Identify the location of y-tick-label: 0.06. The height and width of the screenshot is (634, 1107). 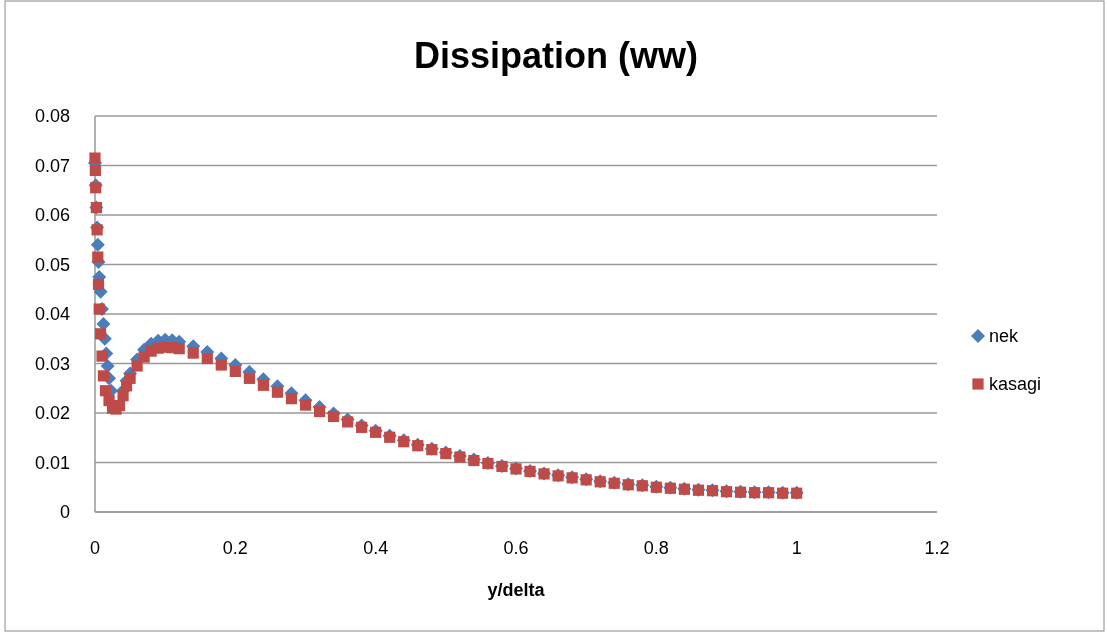
(52, 215).